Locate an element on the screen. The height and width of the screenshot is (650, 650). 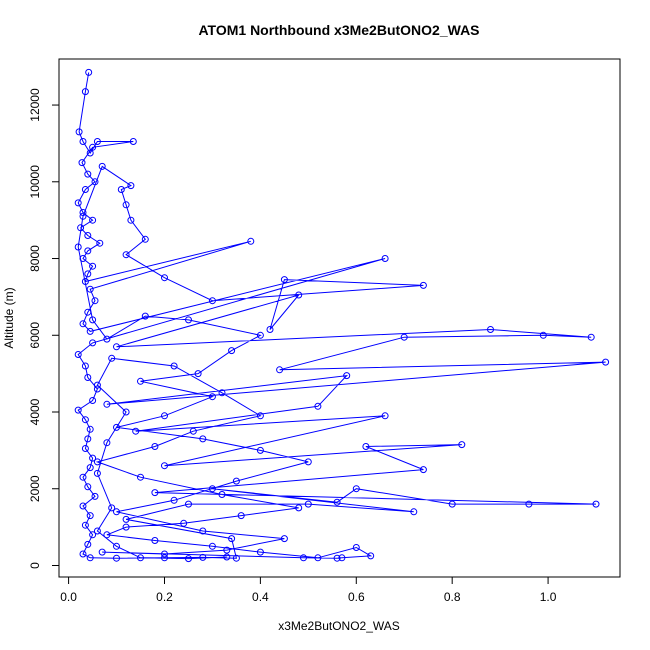
x-axis-label: x3Me2ButONO2_WAS is located at coordinates (339, 626).